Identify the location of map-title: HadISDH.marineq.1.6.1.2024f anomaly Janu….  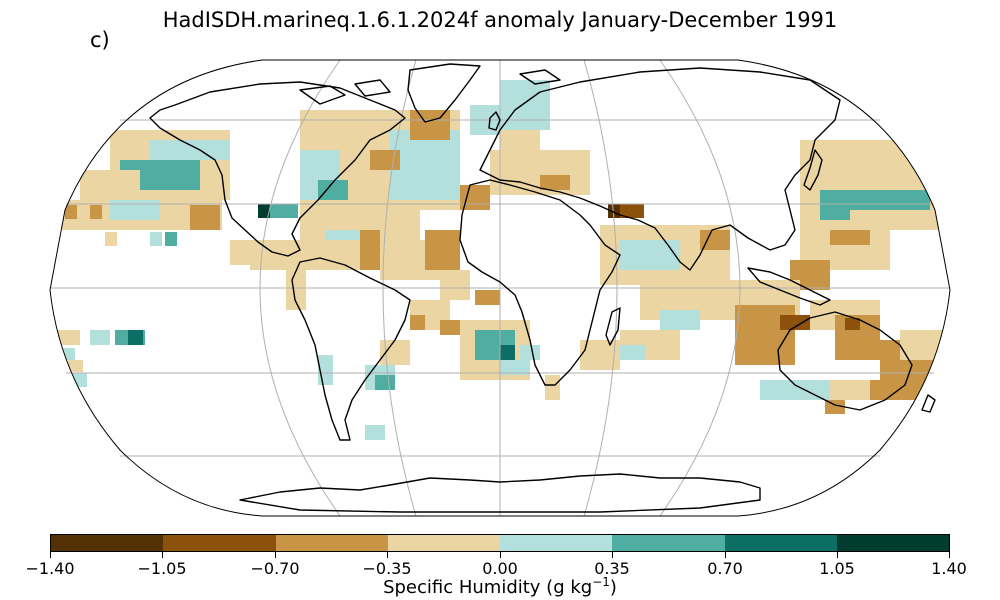
(500, 20).